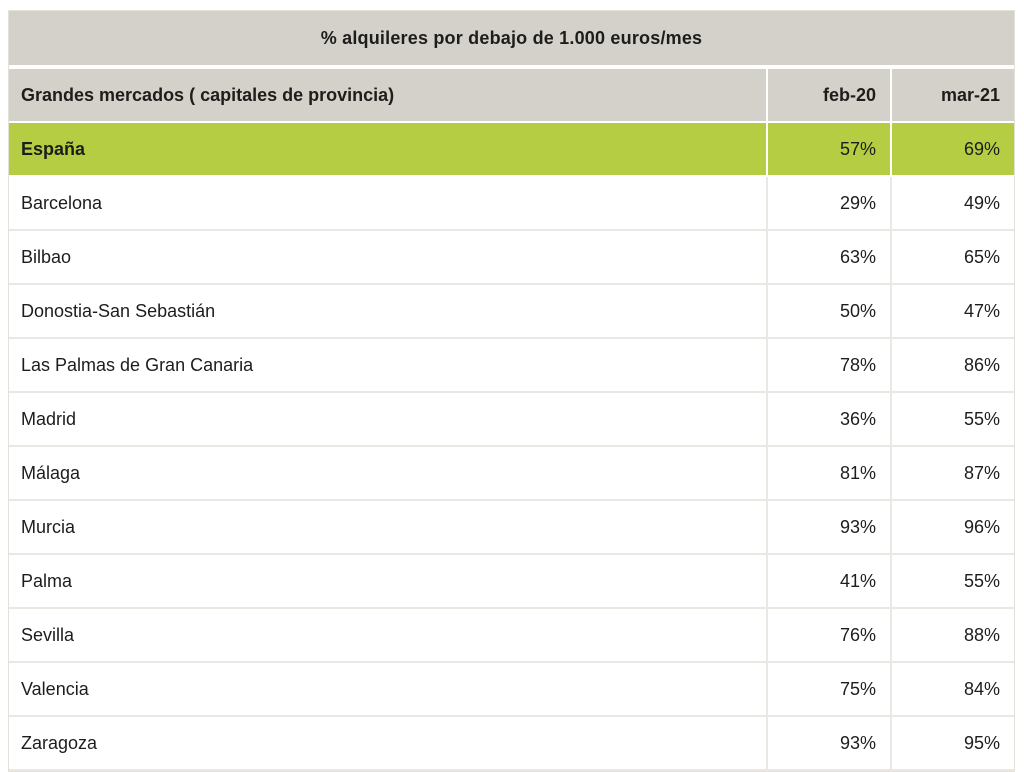 Image resolution: width=1024 pixels, height=772 pixels. Describe the element at coordinates (827, 690) in the screenshot. I see `feb-20-value-cell: 75%` at that location.